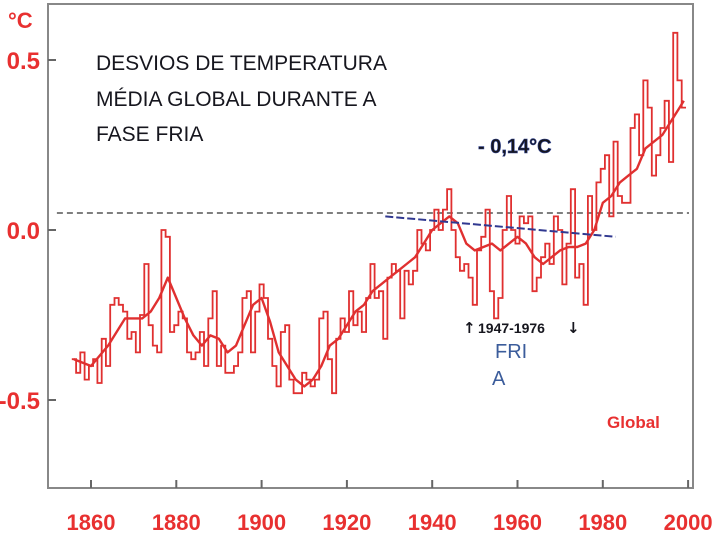 This screenshot has width=720, height=540. Describe the element at coordinates (20, 20) in the screenshot. I see `y-axis-unit-label: °C` at that location.